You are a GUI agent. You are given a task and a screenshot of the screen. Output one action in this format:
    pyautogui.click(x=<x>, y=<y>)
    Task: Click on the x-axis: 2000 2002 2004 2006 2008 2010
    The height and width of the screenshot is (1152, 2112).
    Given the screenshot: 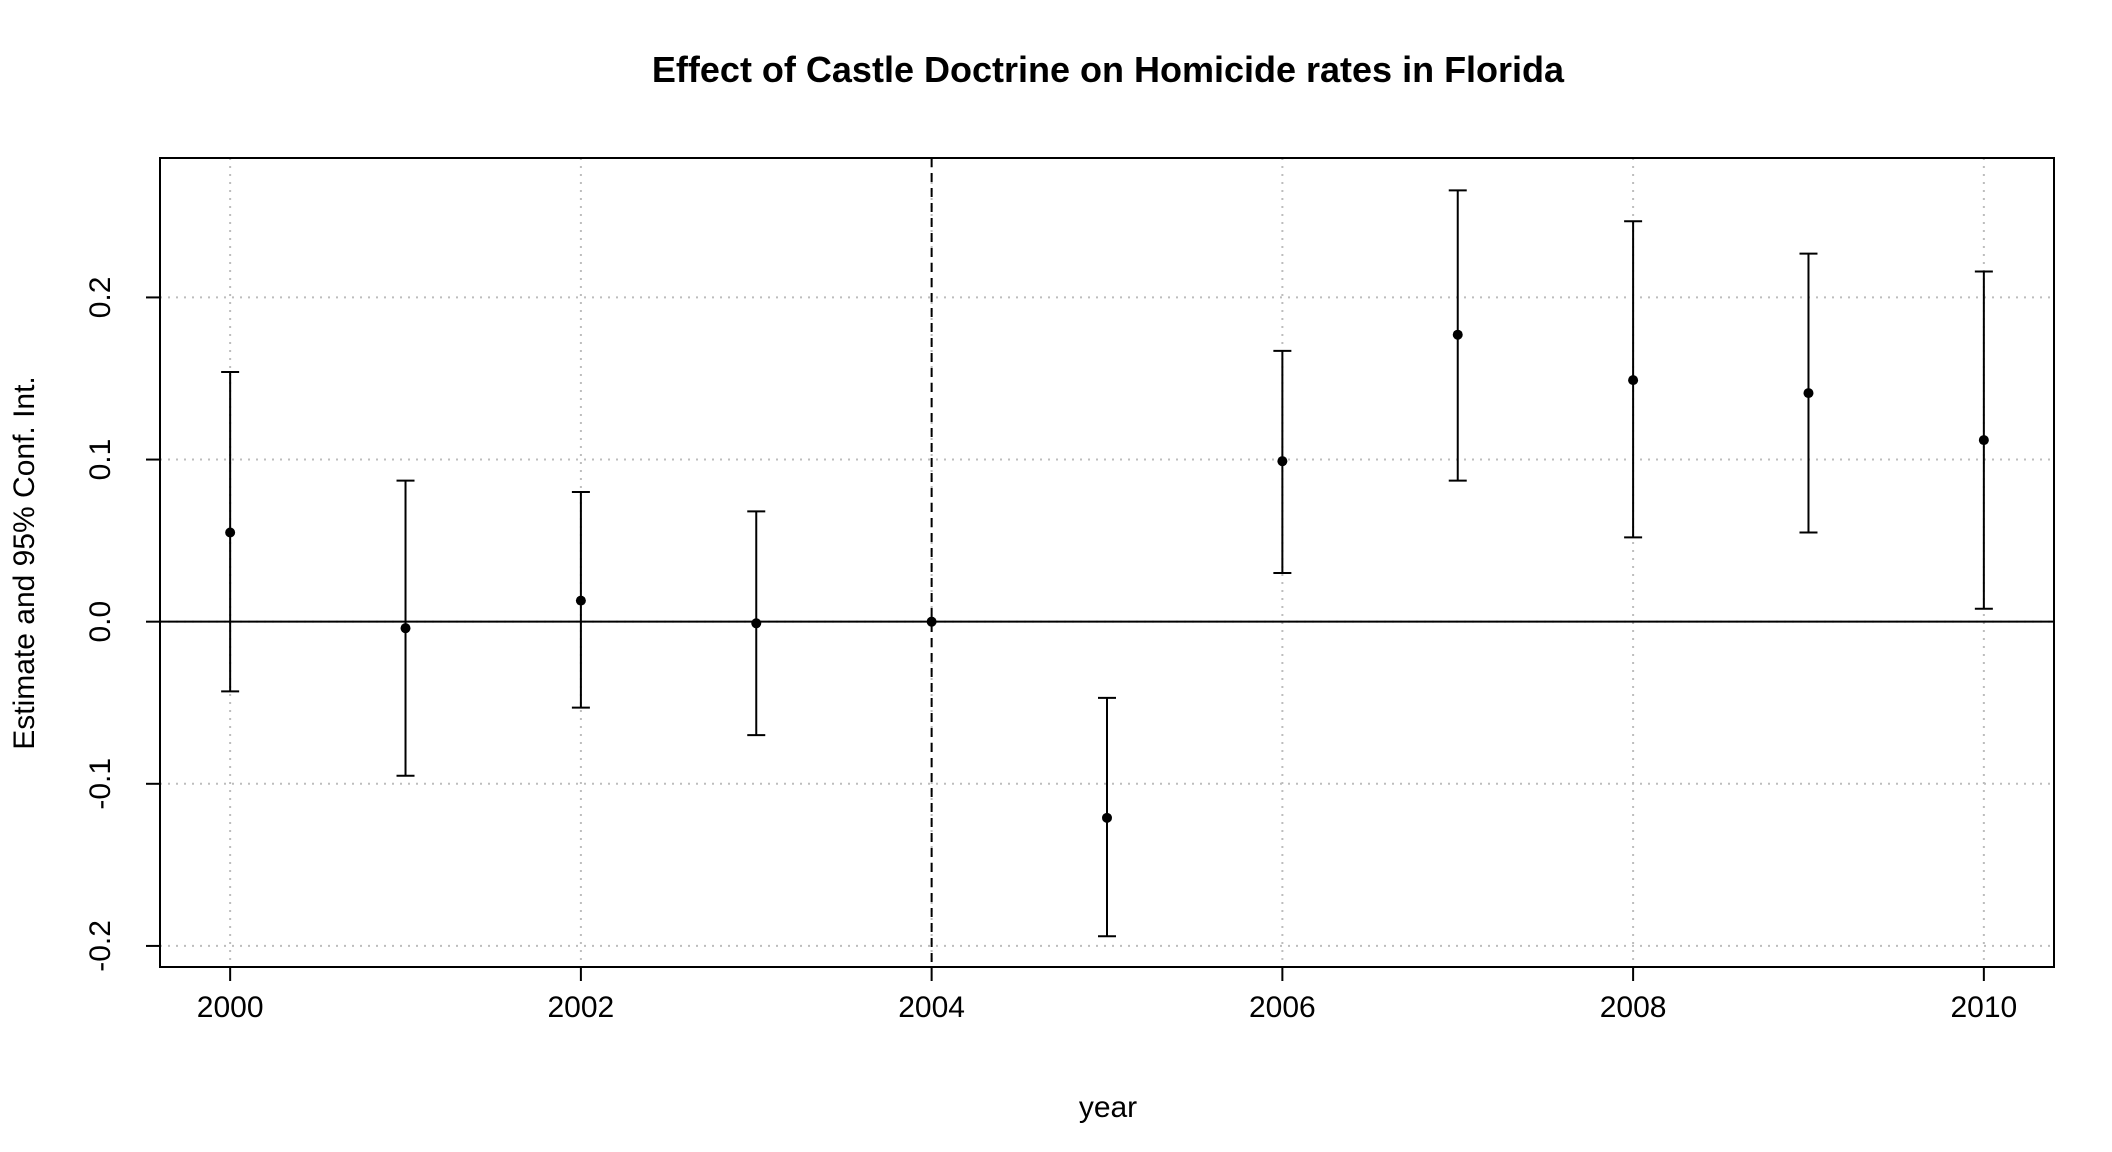 What is the action you would take?
    pyautogui.click(x=1107, y=995)
    